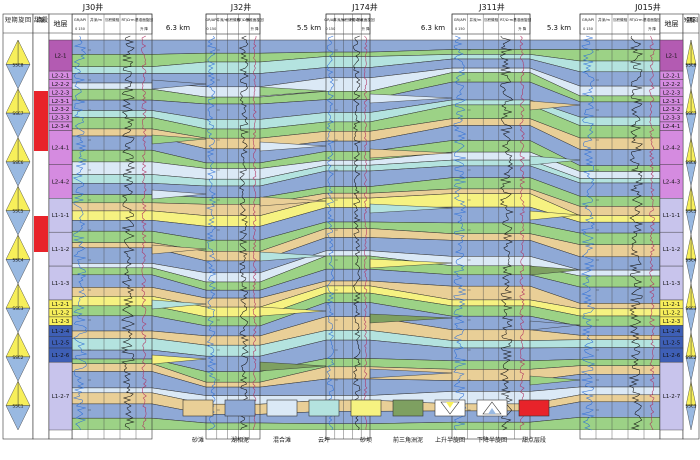 This screenshot has height=460, width=700. Describe the element at coordinates (18, 162) in the screenshot. I see `cycle-label: SSC6` at that location.